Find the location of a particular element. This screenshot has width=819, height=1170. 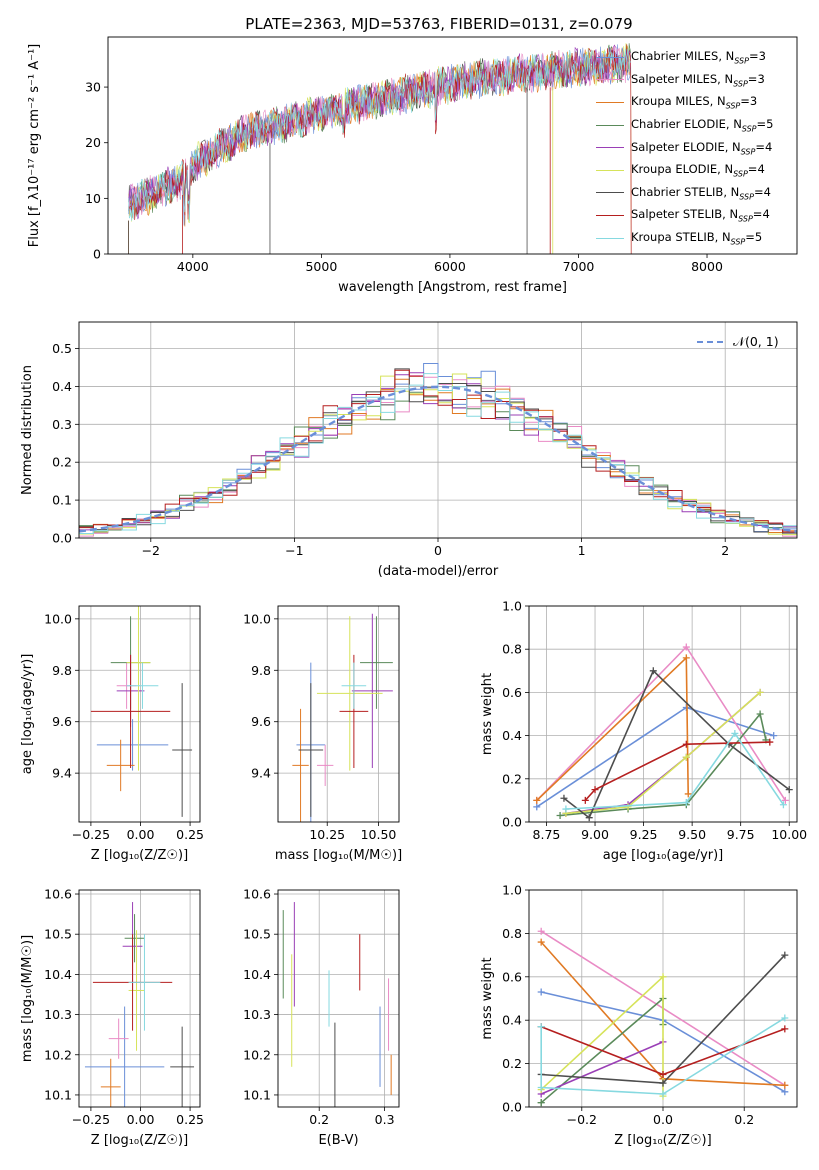

age-vs-Z-ytick-label: 9.4 is located at coordinates (62, 773).